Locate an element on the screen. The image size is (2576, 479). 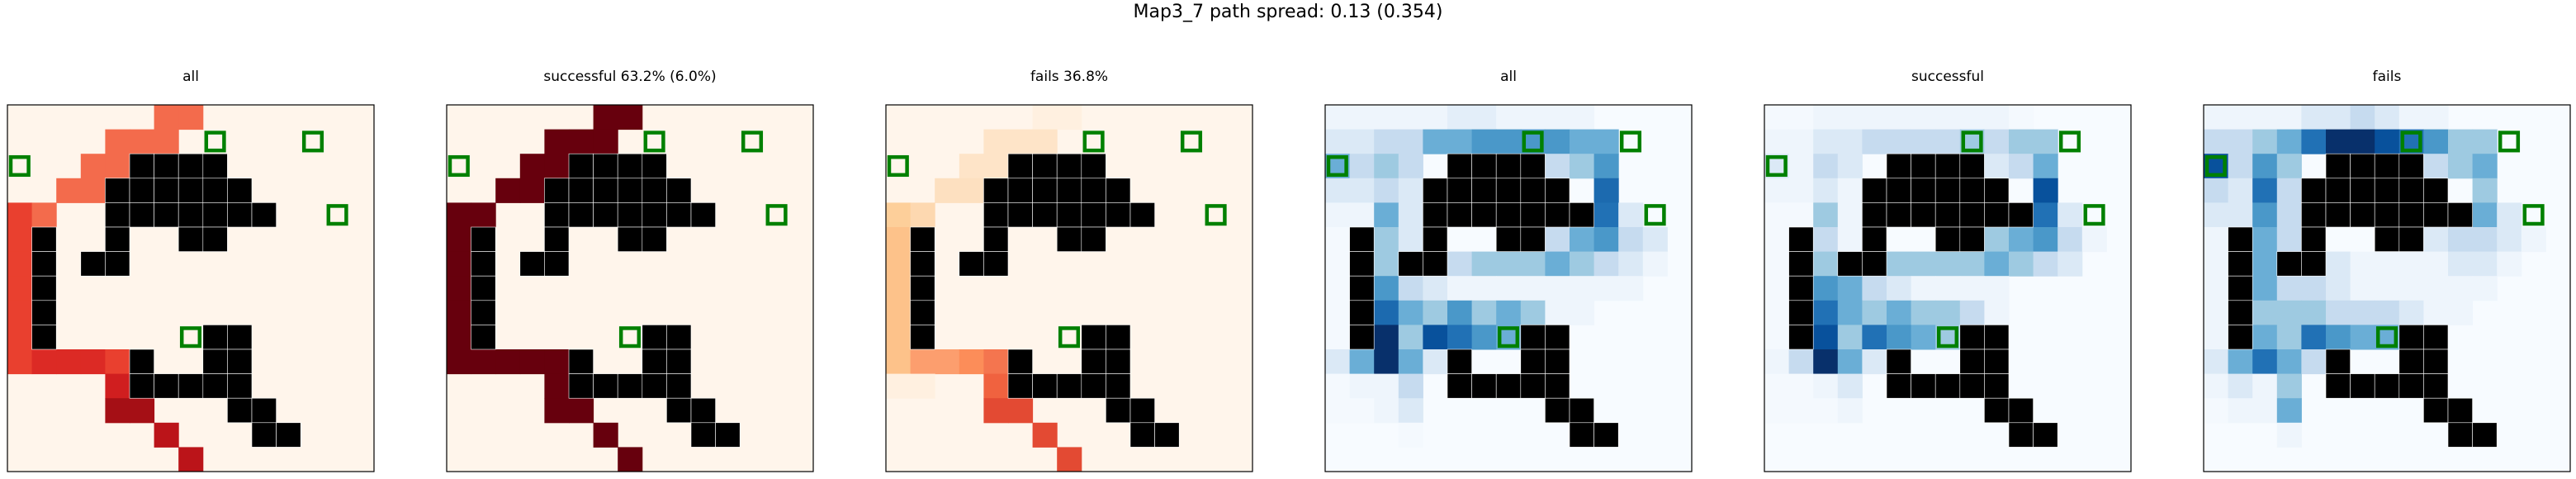
heatmap-panel-4: all is located at coordinates (1508, 270).